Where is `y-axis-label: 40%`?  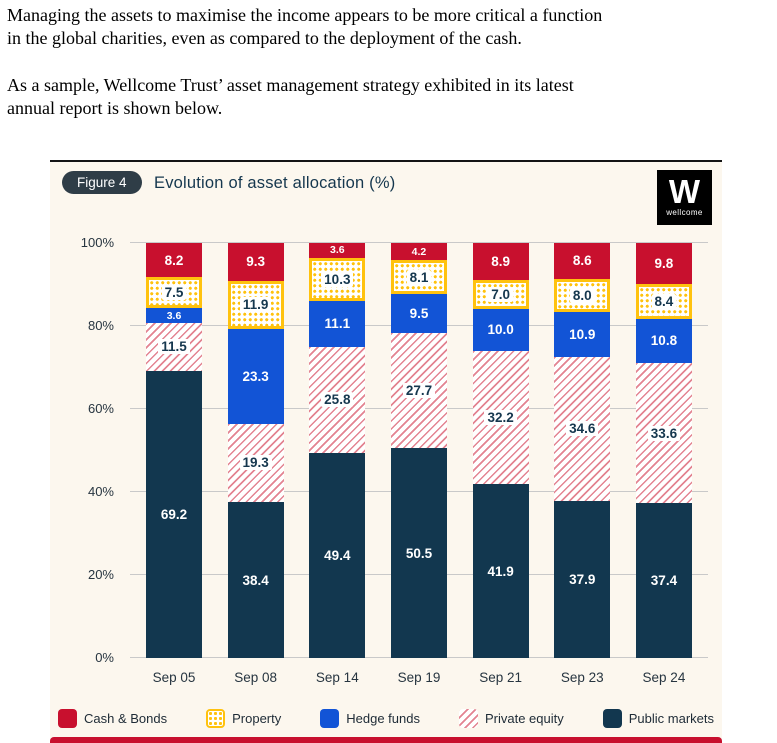
y-axis-label: 40% is located at coordinates (100, 491).